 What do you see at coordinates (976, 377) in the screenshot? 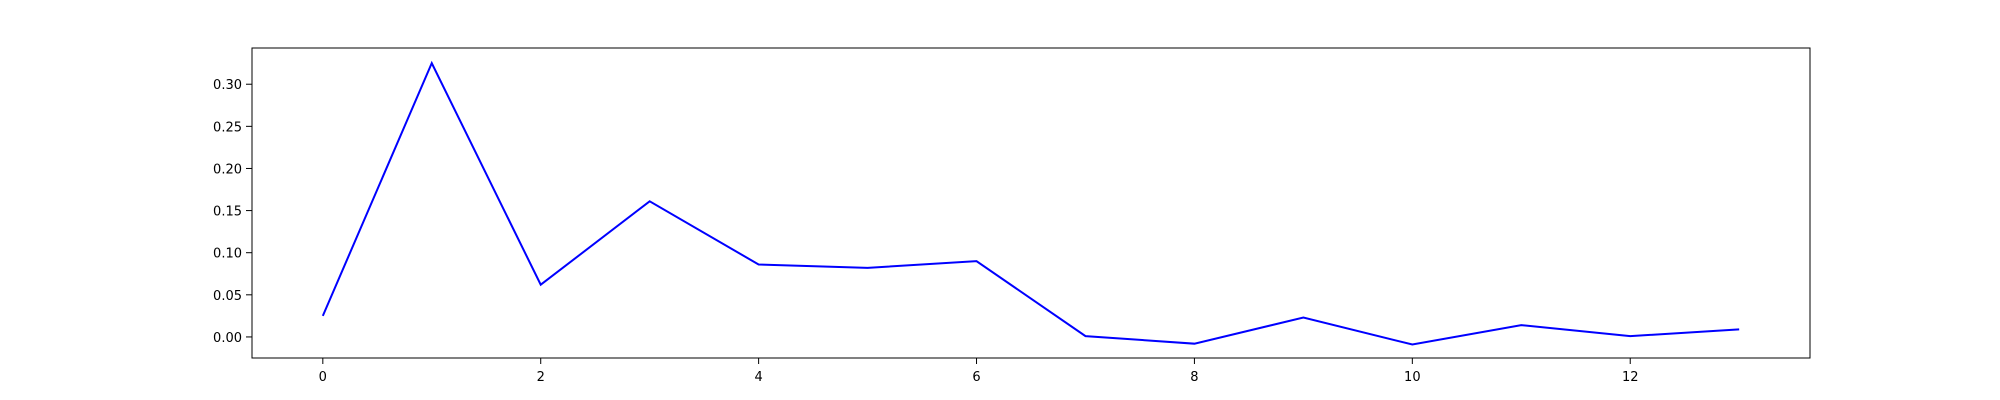
I see `x-tick-label: 6` at bounding box center [976, 377].